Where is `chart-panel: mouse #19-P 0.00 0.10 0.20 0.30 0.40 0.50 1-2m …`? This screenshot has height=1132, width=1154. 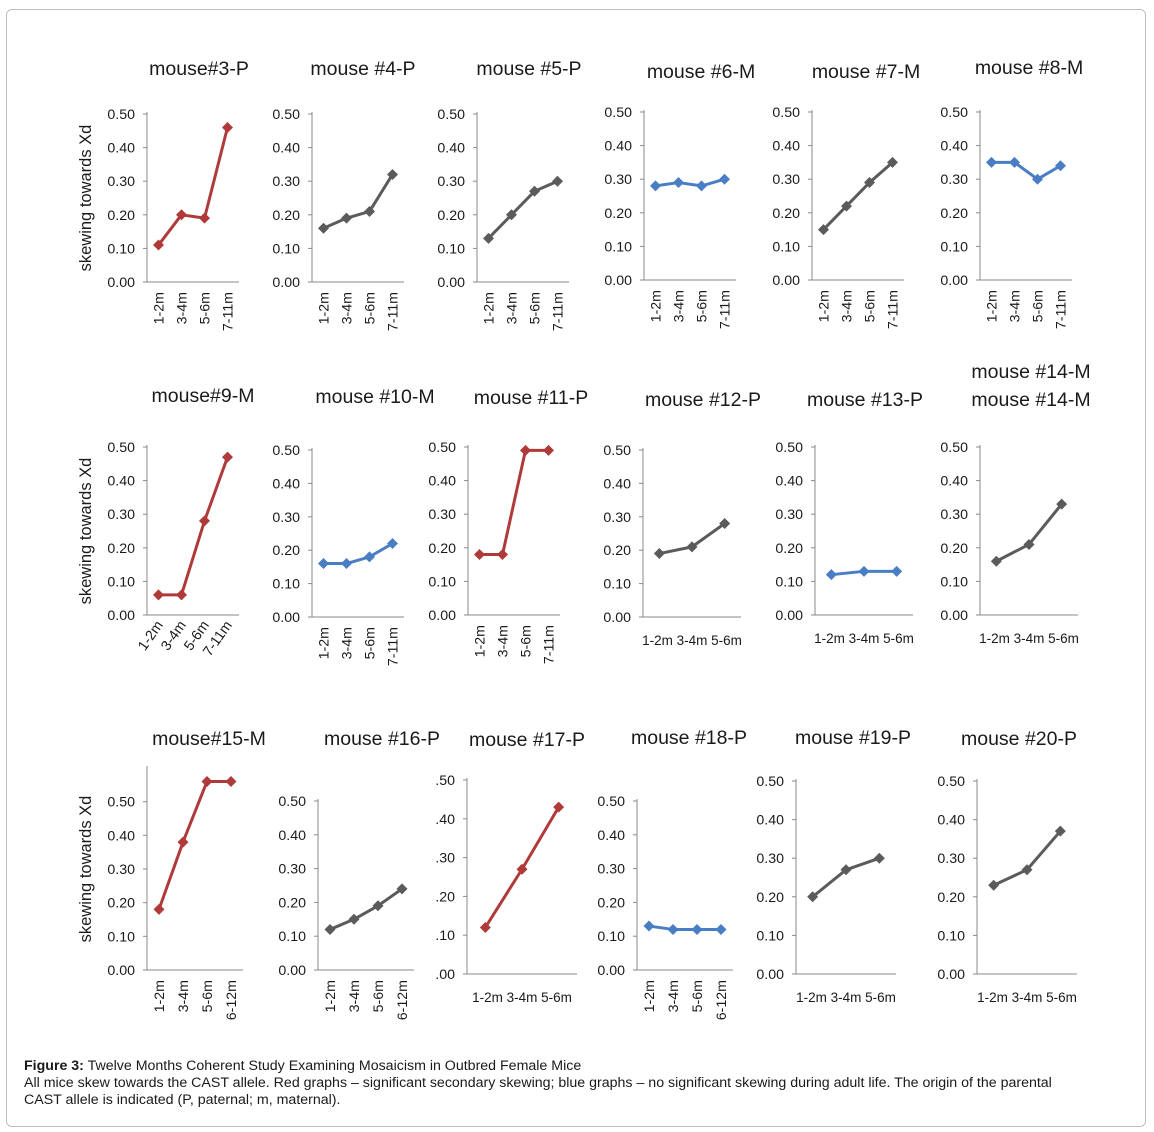
chart-panel: mouse #19-P 0.00 0.10 0.20 0.30 0.40 0.50 1-2m … is located at coordinates (833, 866).